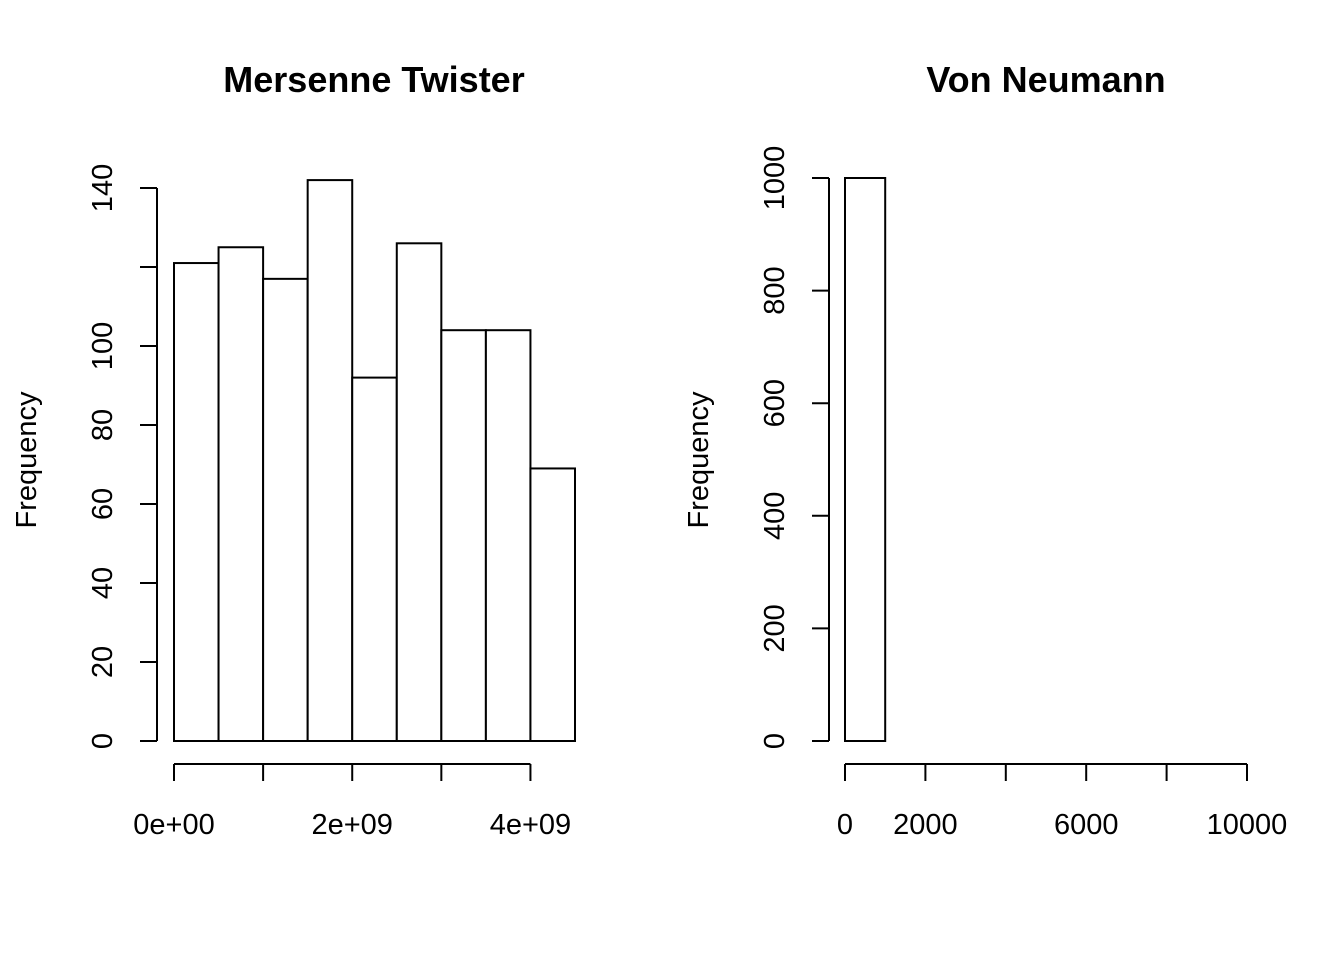 The height and width of the screenshot is (960, 1344). What do you see at coordinates (925, 825) in the screenshot?
I see `x-tick-label: 2000` at bounding box center [925, 825].